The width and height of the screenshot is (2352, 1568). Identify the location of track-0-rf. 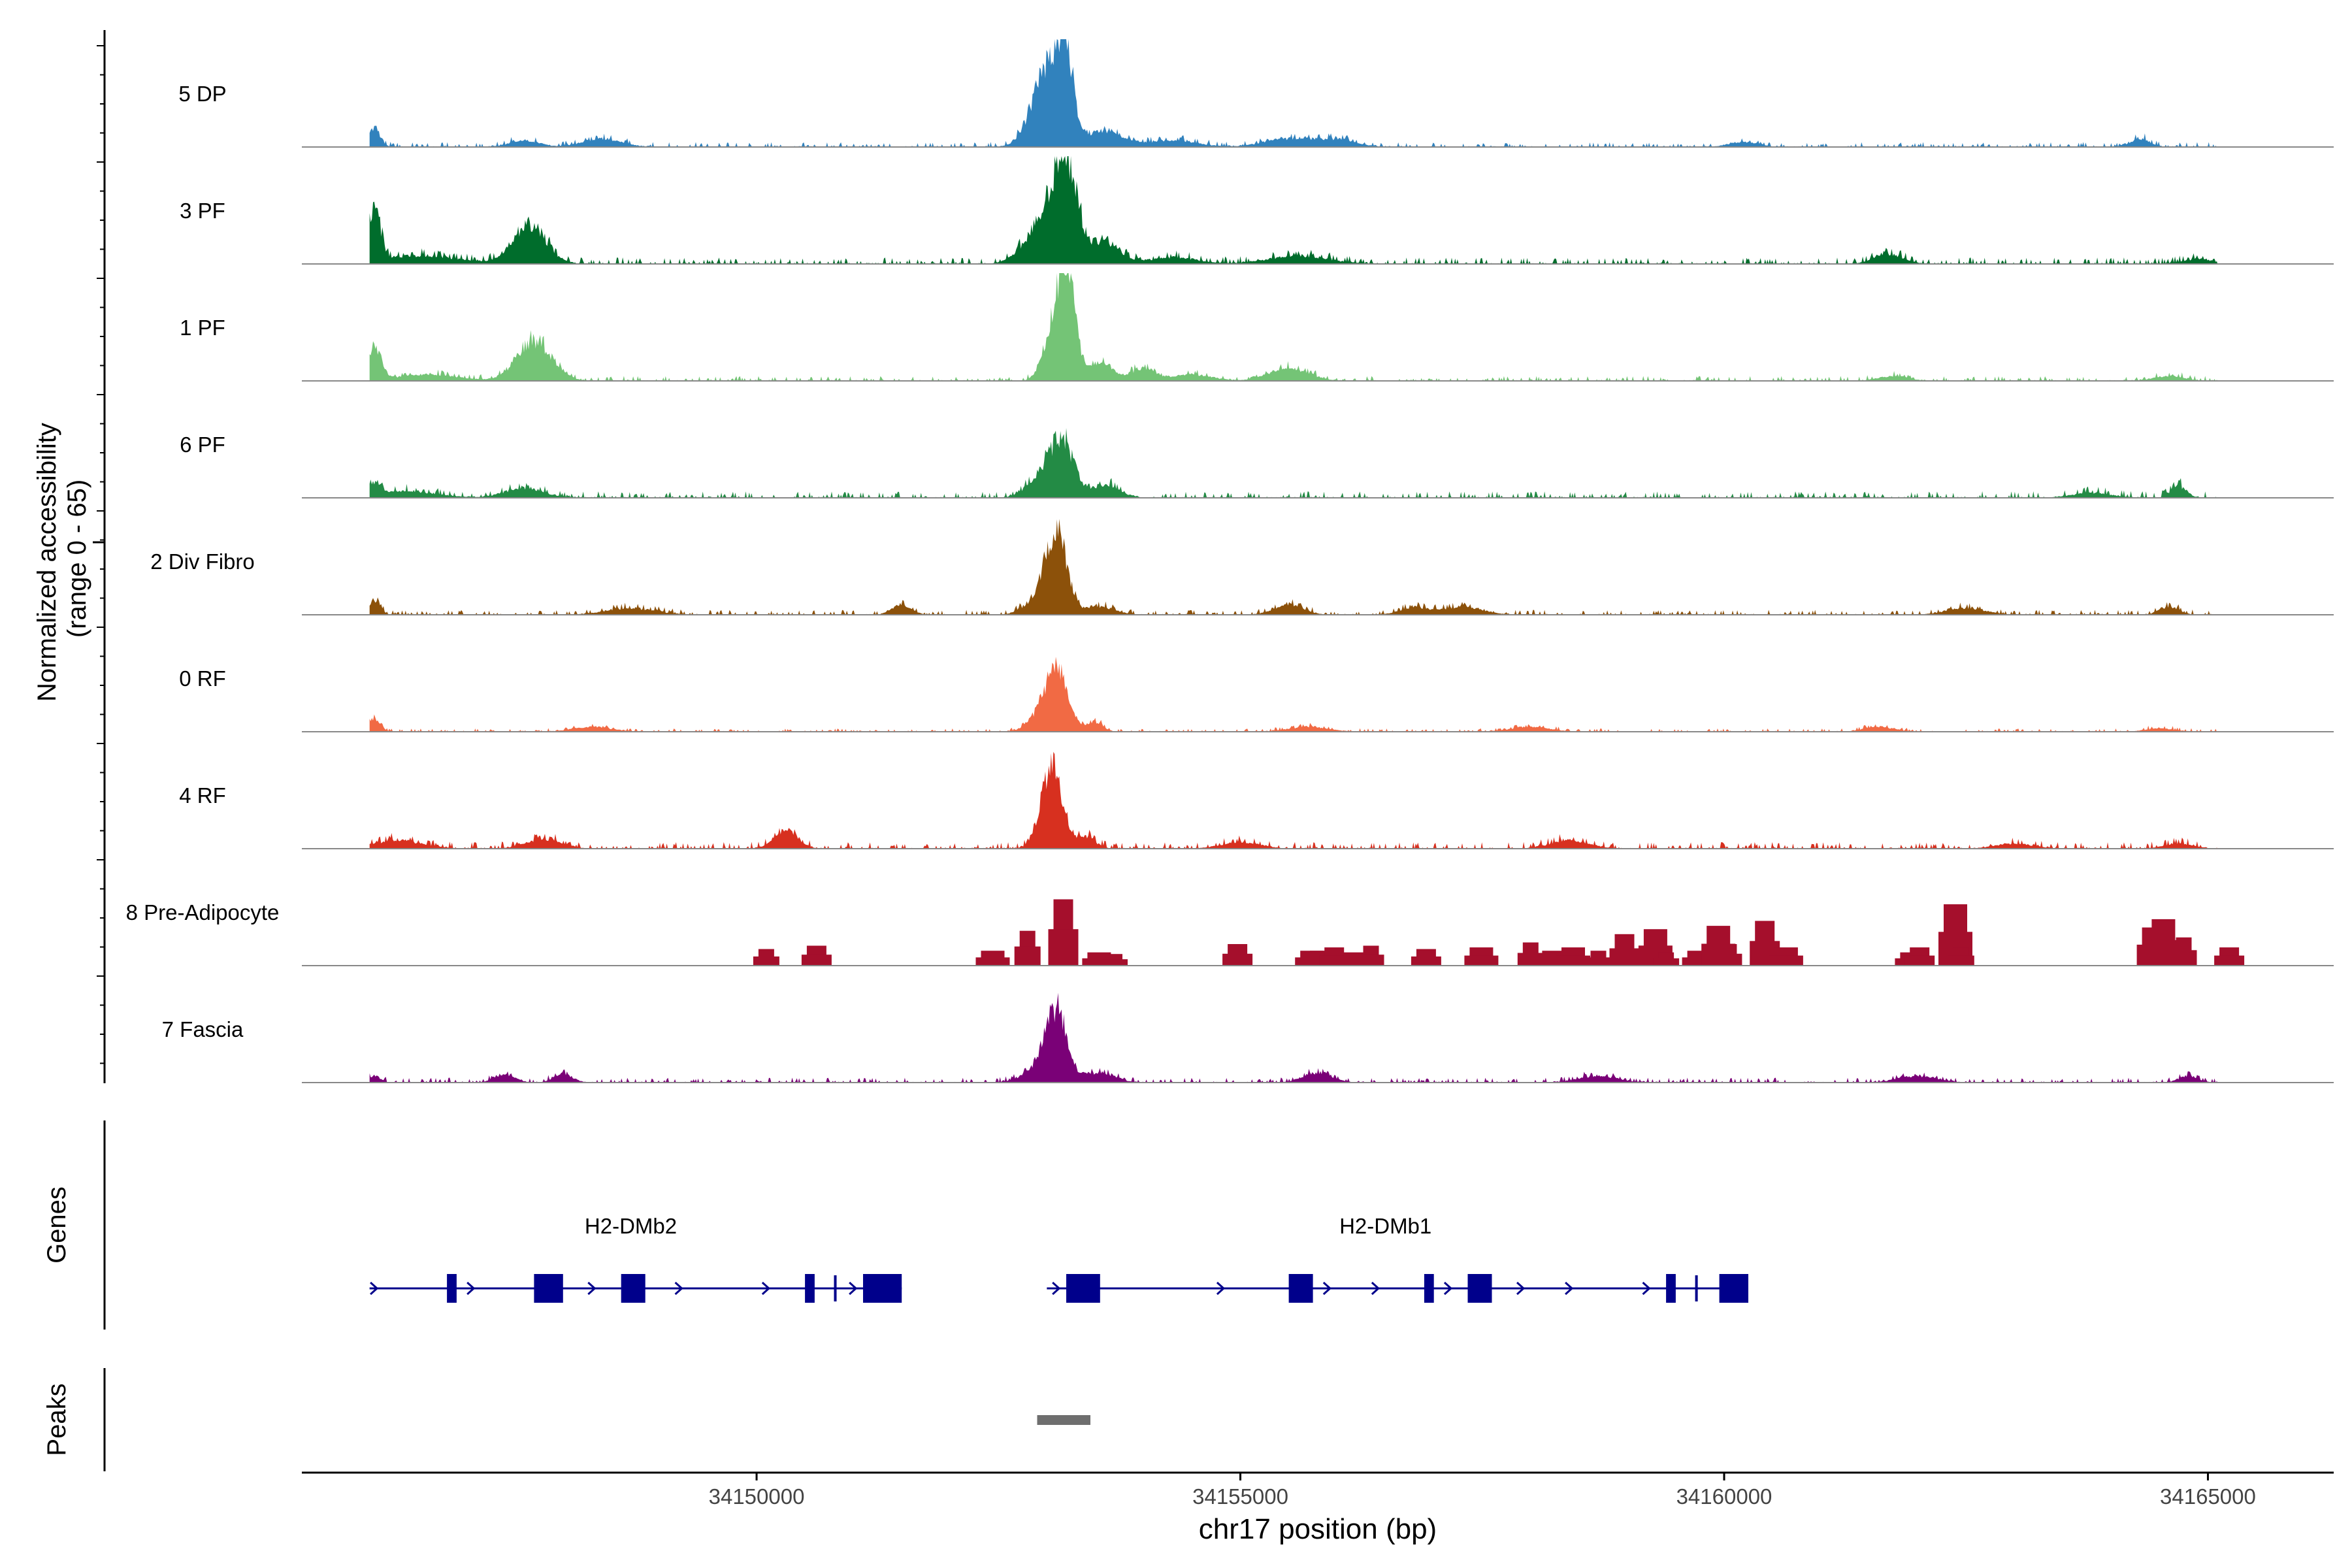
(1318, 694).